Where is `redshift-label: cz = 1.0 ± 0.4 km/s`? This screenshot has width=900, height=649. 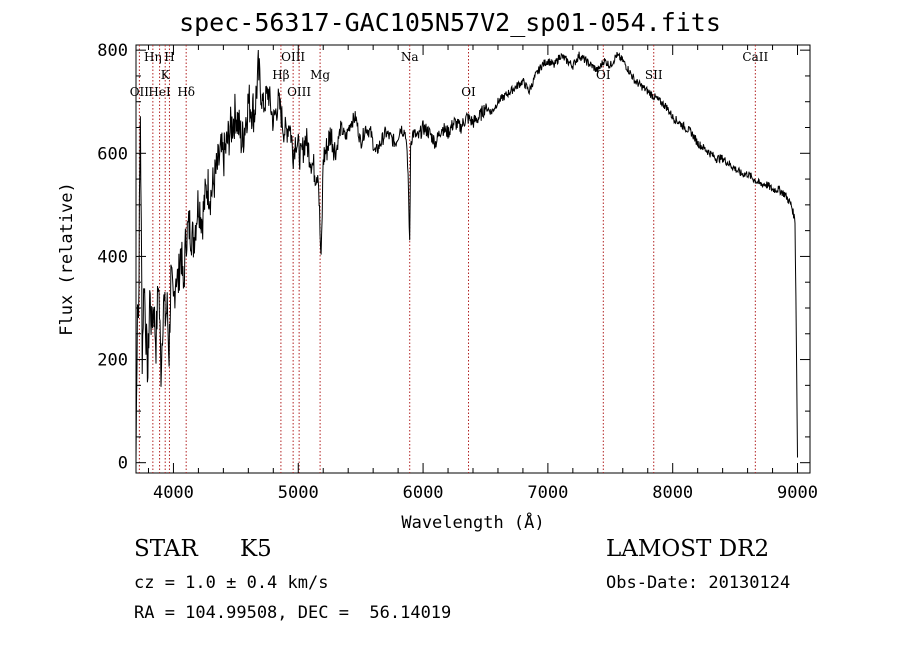
redshift-label: cz = 1.0 ± 0.4 km/s is located at coordinates (231, 583).